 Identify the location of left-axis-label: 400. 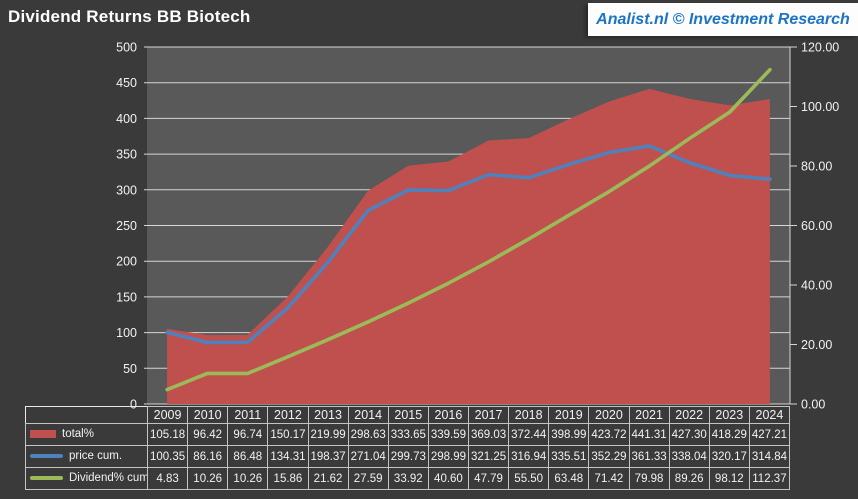
(126, 119).